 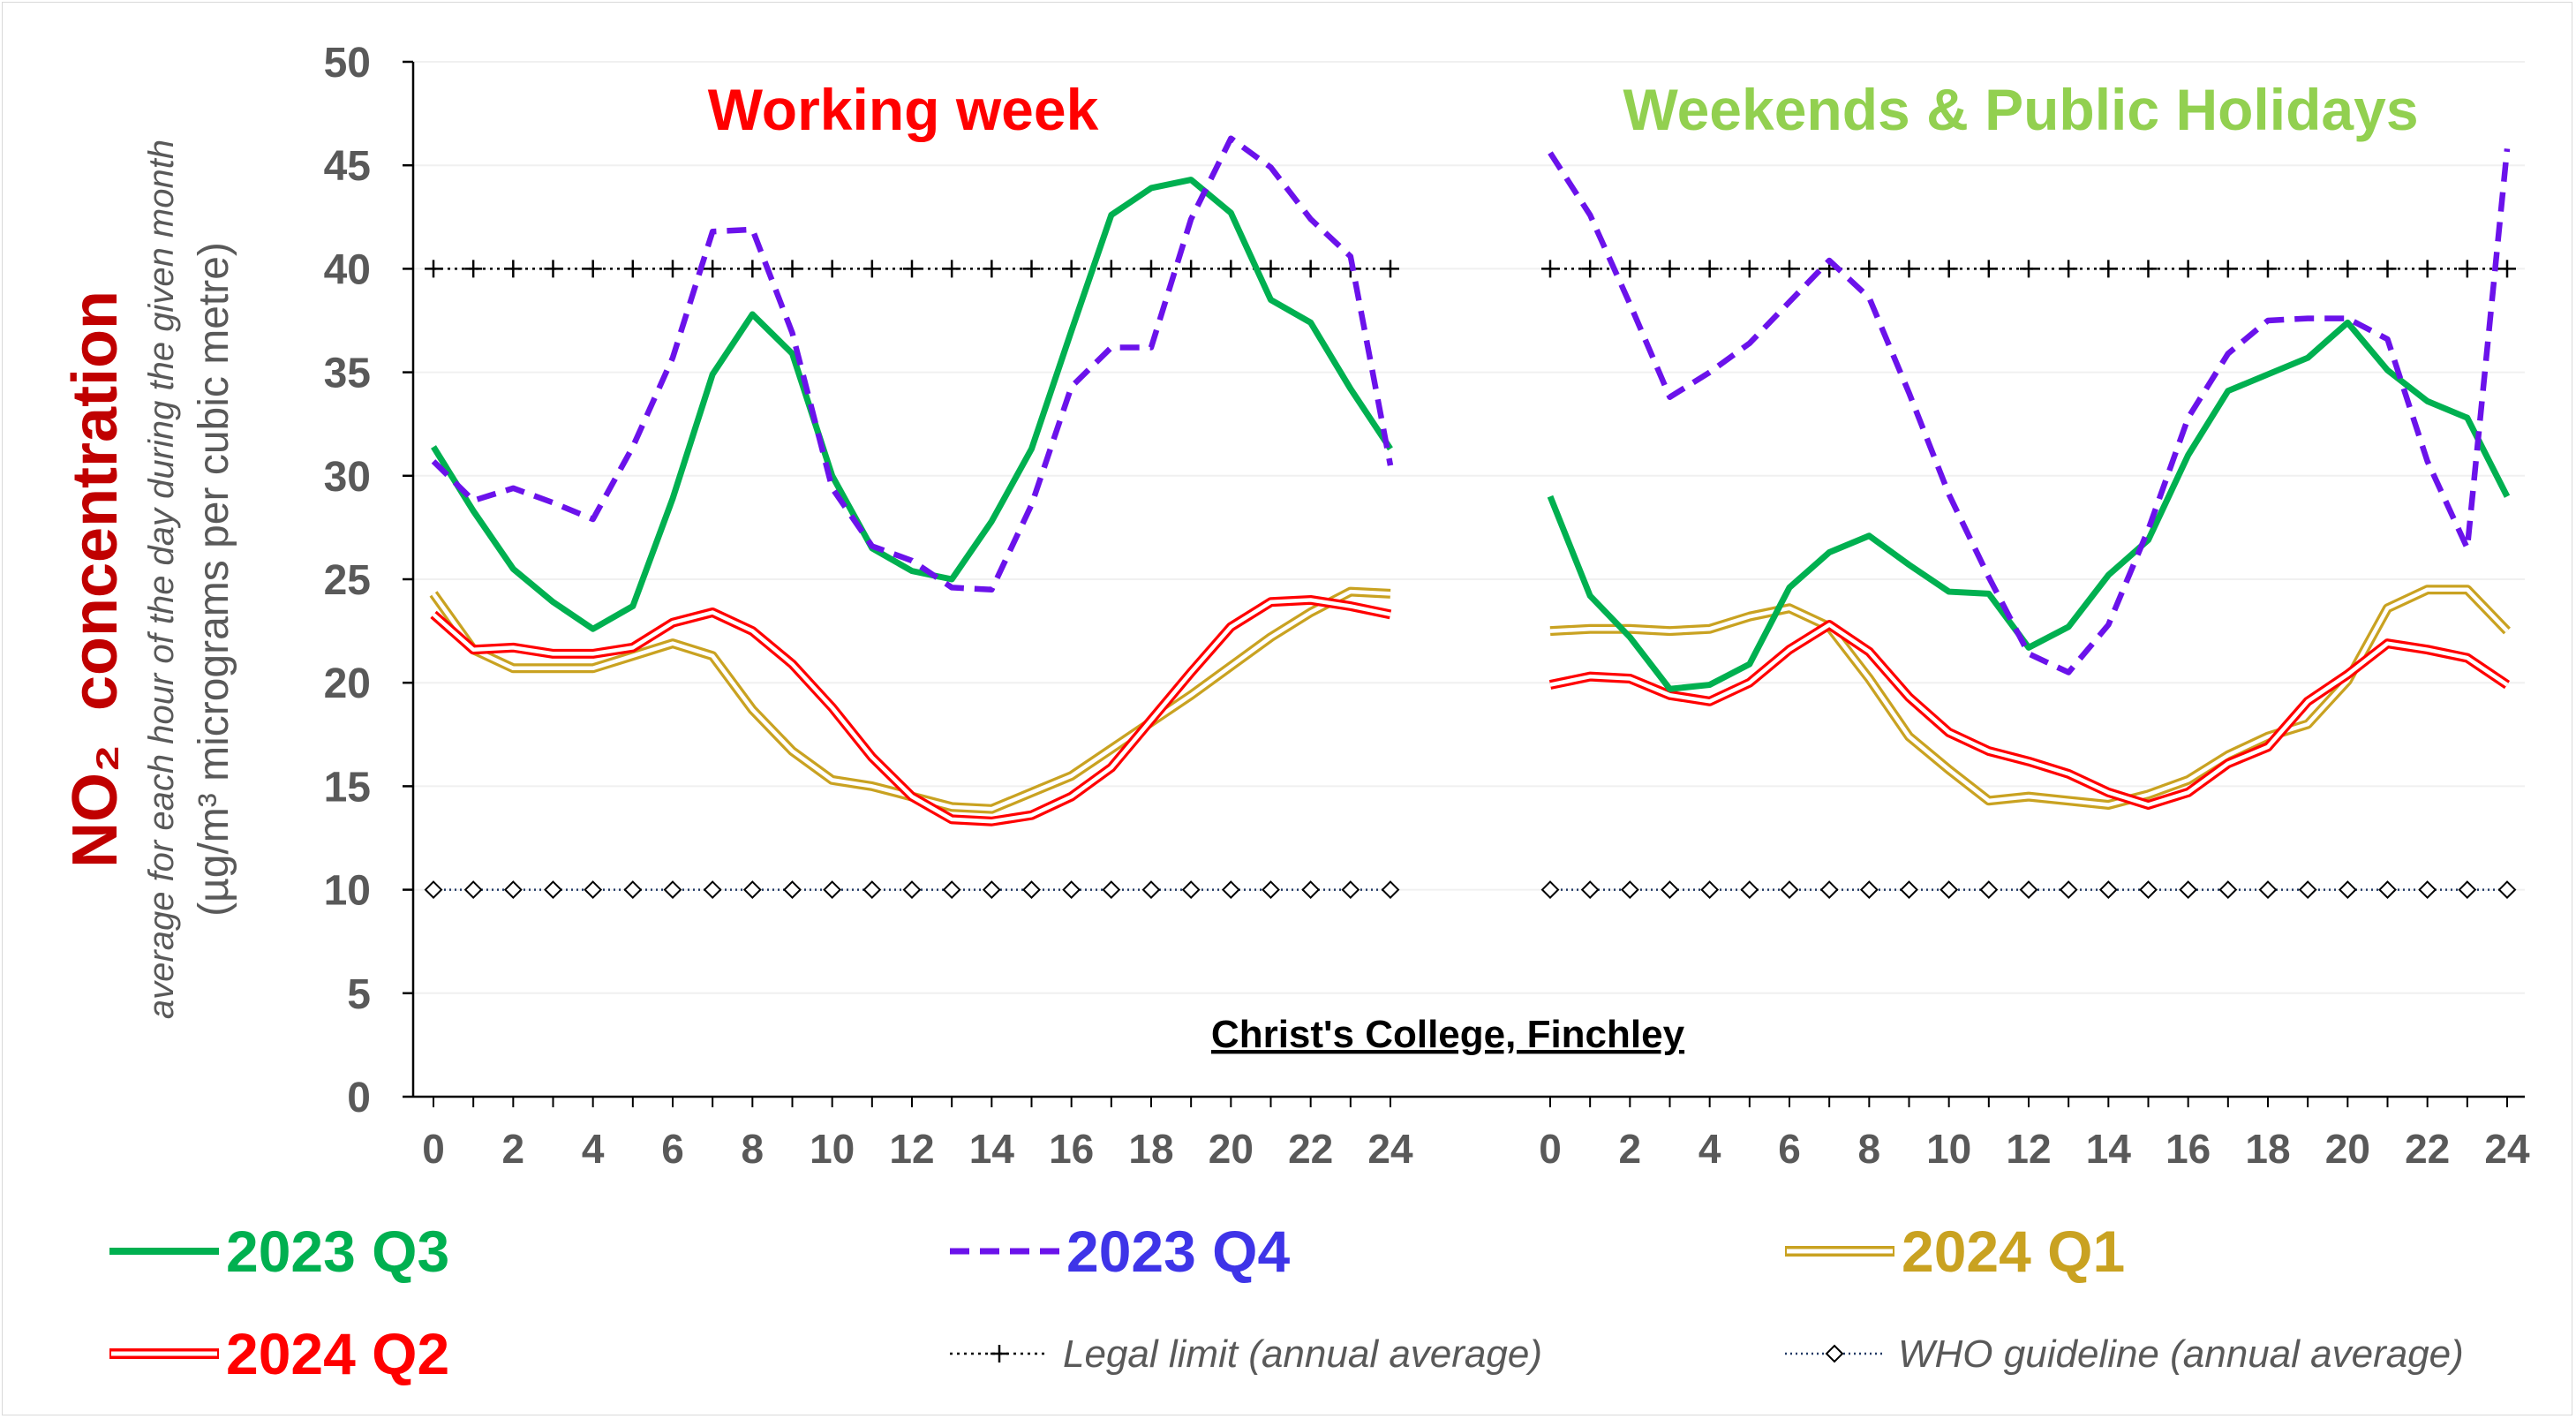 I want to click on series-2023-q4-working-line, so click(x=913, y=364).